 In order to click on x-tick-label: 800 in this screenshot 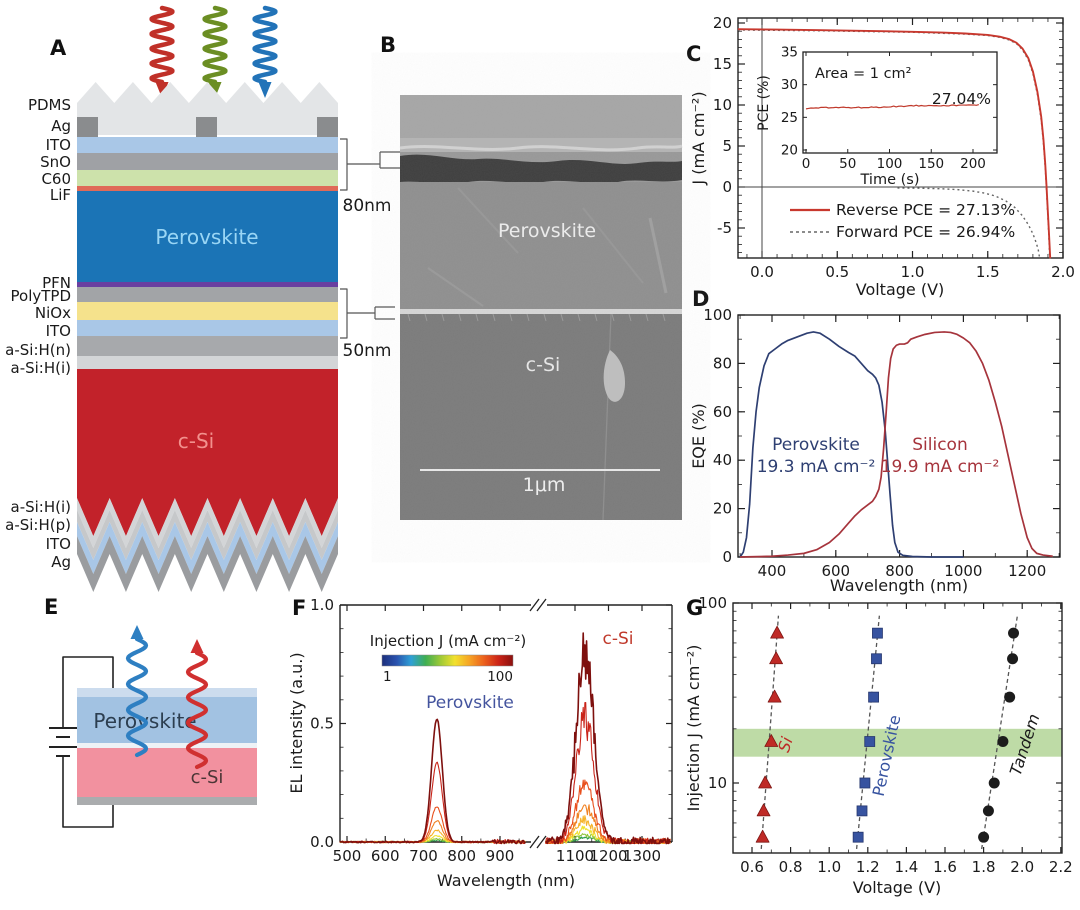, I will do `click(899, 571)`.